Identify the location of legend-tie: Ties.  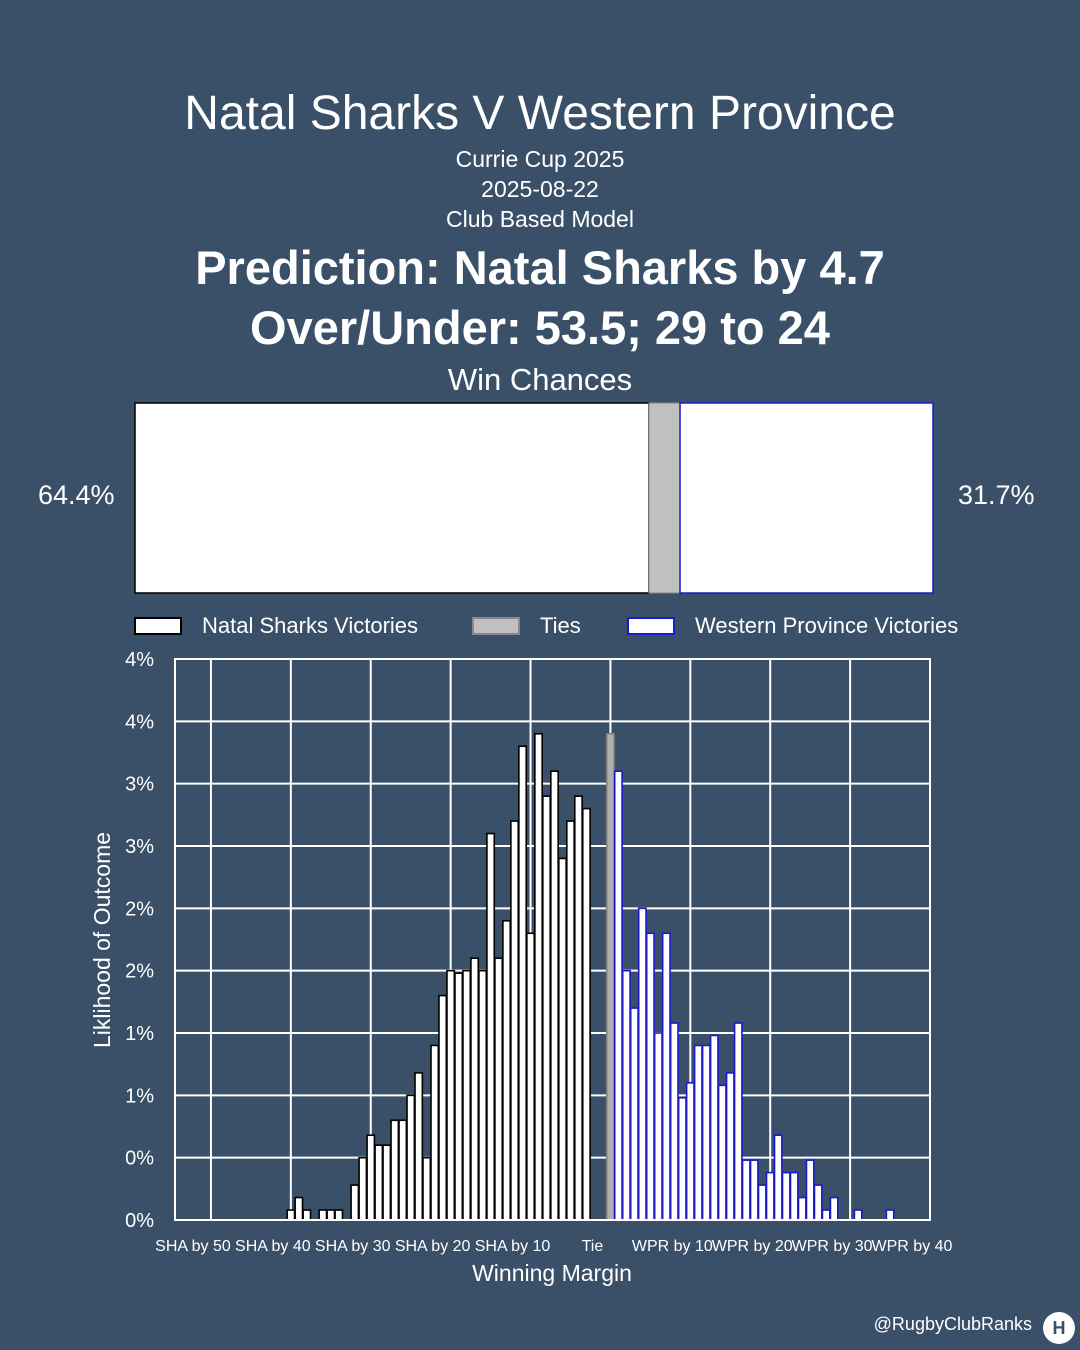
(526, 626).